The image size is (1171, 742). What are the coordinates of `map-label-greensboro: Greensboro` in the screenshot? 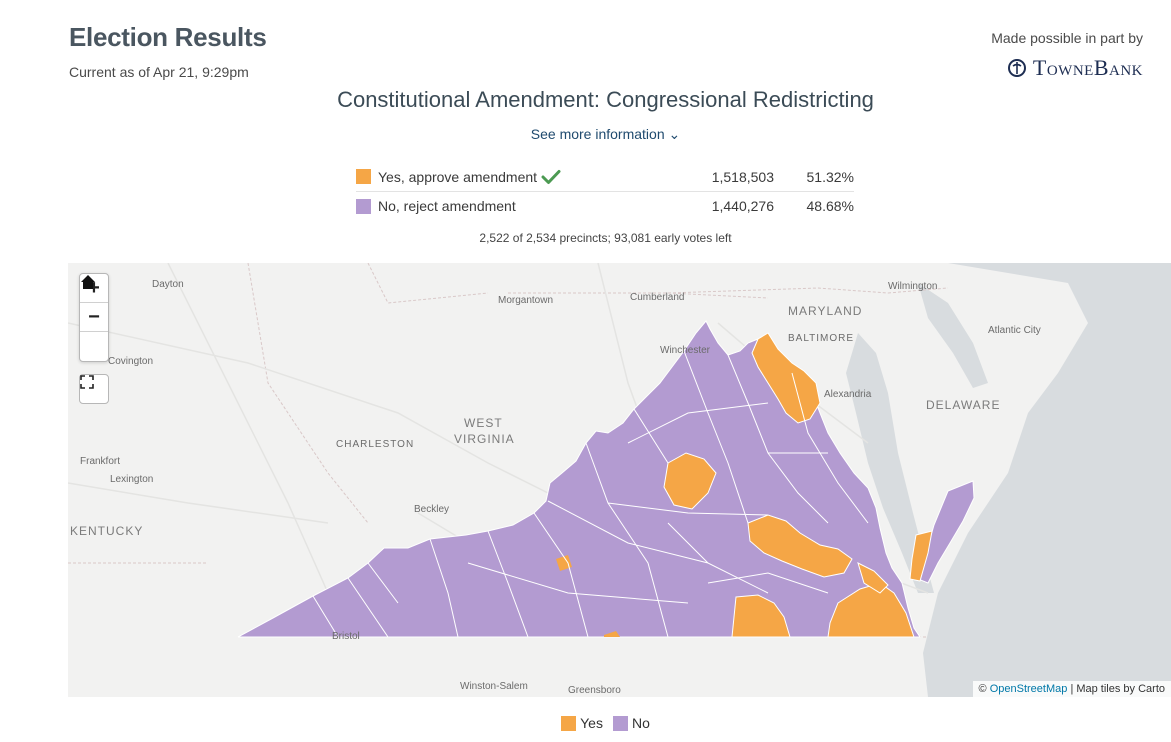 It's located at (594, 690).